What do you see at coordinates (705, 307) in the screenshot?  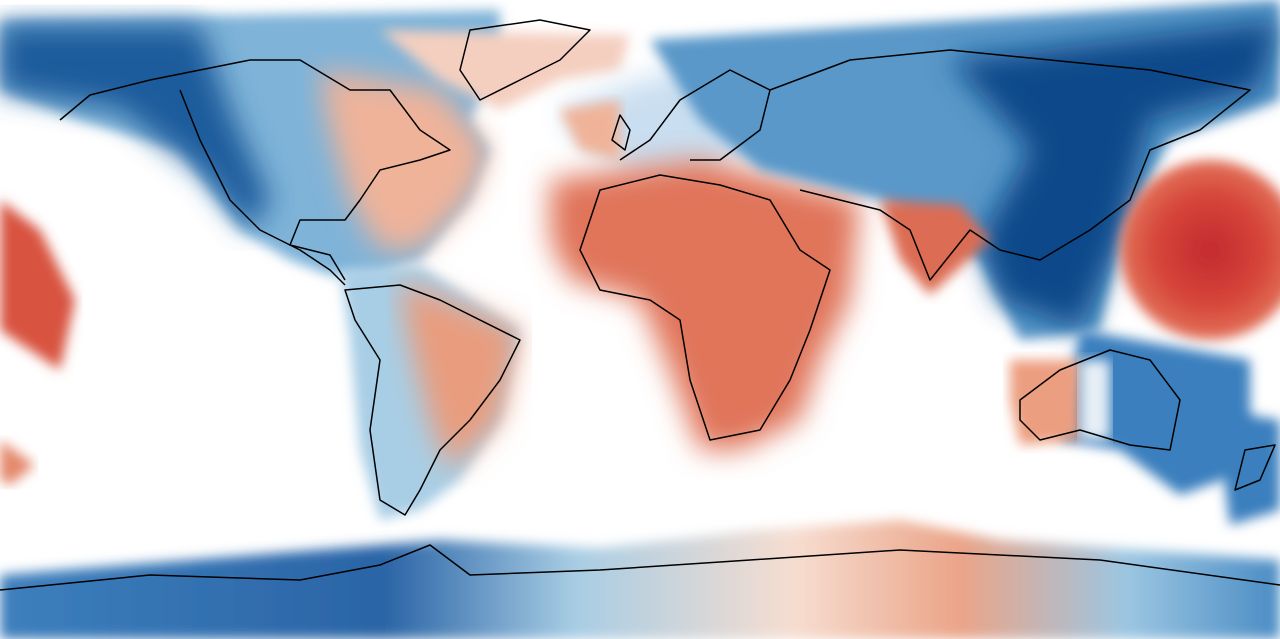 I see `coast-africa` at bounding box center [705, 307].